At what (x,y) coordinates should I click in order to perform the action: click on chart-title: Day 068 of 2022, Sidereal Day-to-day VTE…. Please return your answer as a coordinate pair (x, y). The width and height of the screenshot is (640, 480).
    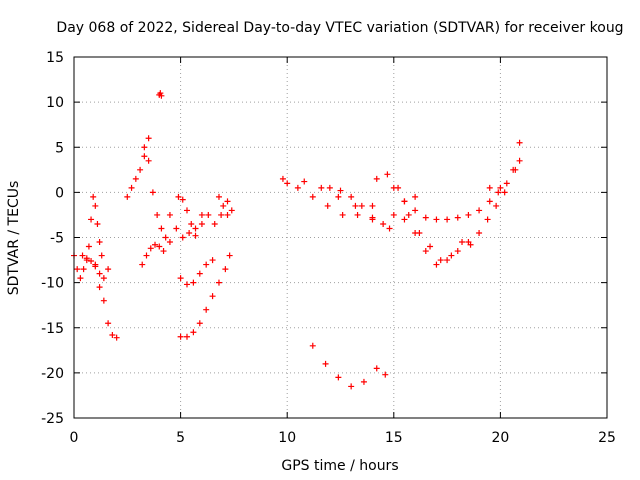
    Looking at the image, I should click on (339, 28).